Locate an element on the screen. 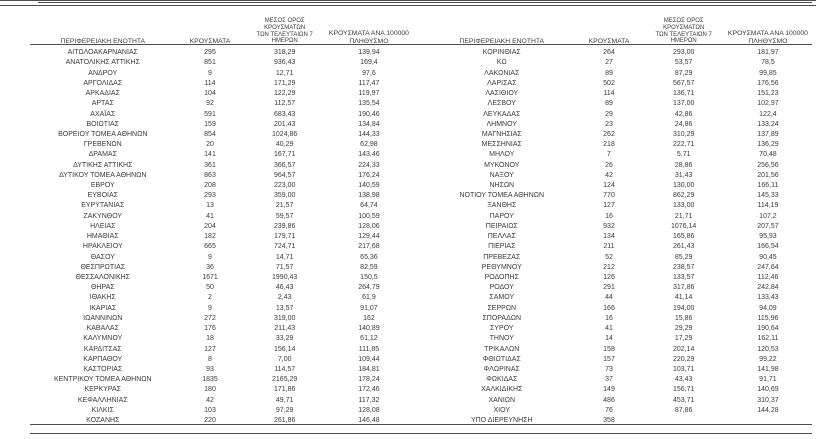 The height and width of the screenshot is (439, 816). avg7-cell: 31,43 is located at coordinates (683, 175).